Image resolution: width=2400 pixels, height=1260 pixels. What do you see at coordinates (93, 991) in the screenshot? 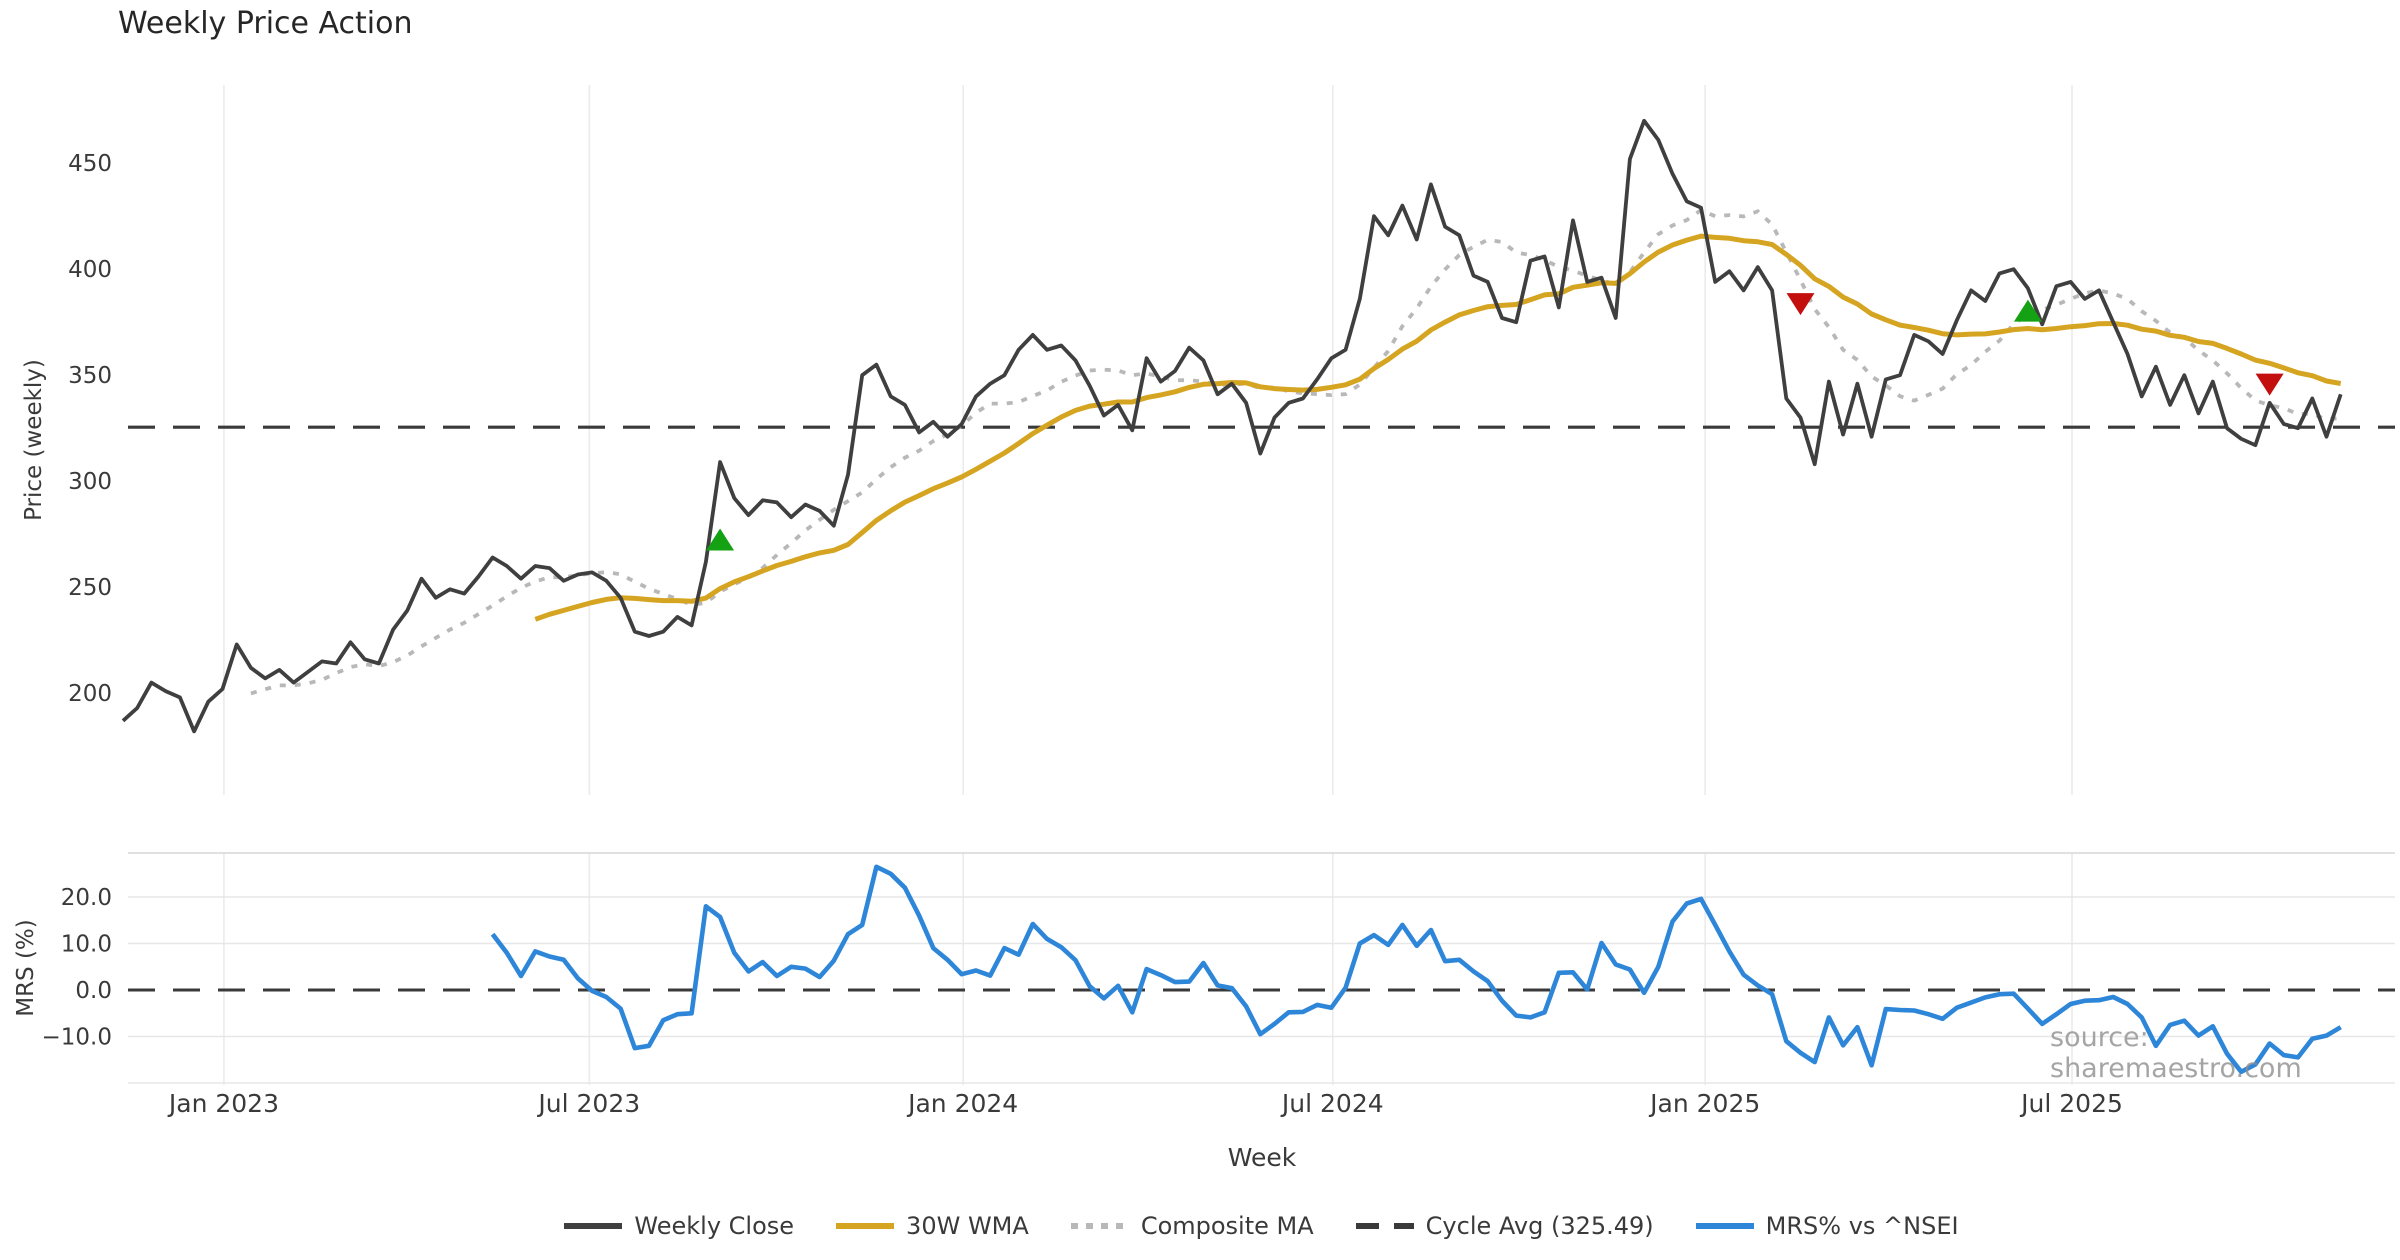
I see `mrs-tick-label: 0.0` at bounding box center [93, 991].